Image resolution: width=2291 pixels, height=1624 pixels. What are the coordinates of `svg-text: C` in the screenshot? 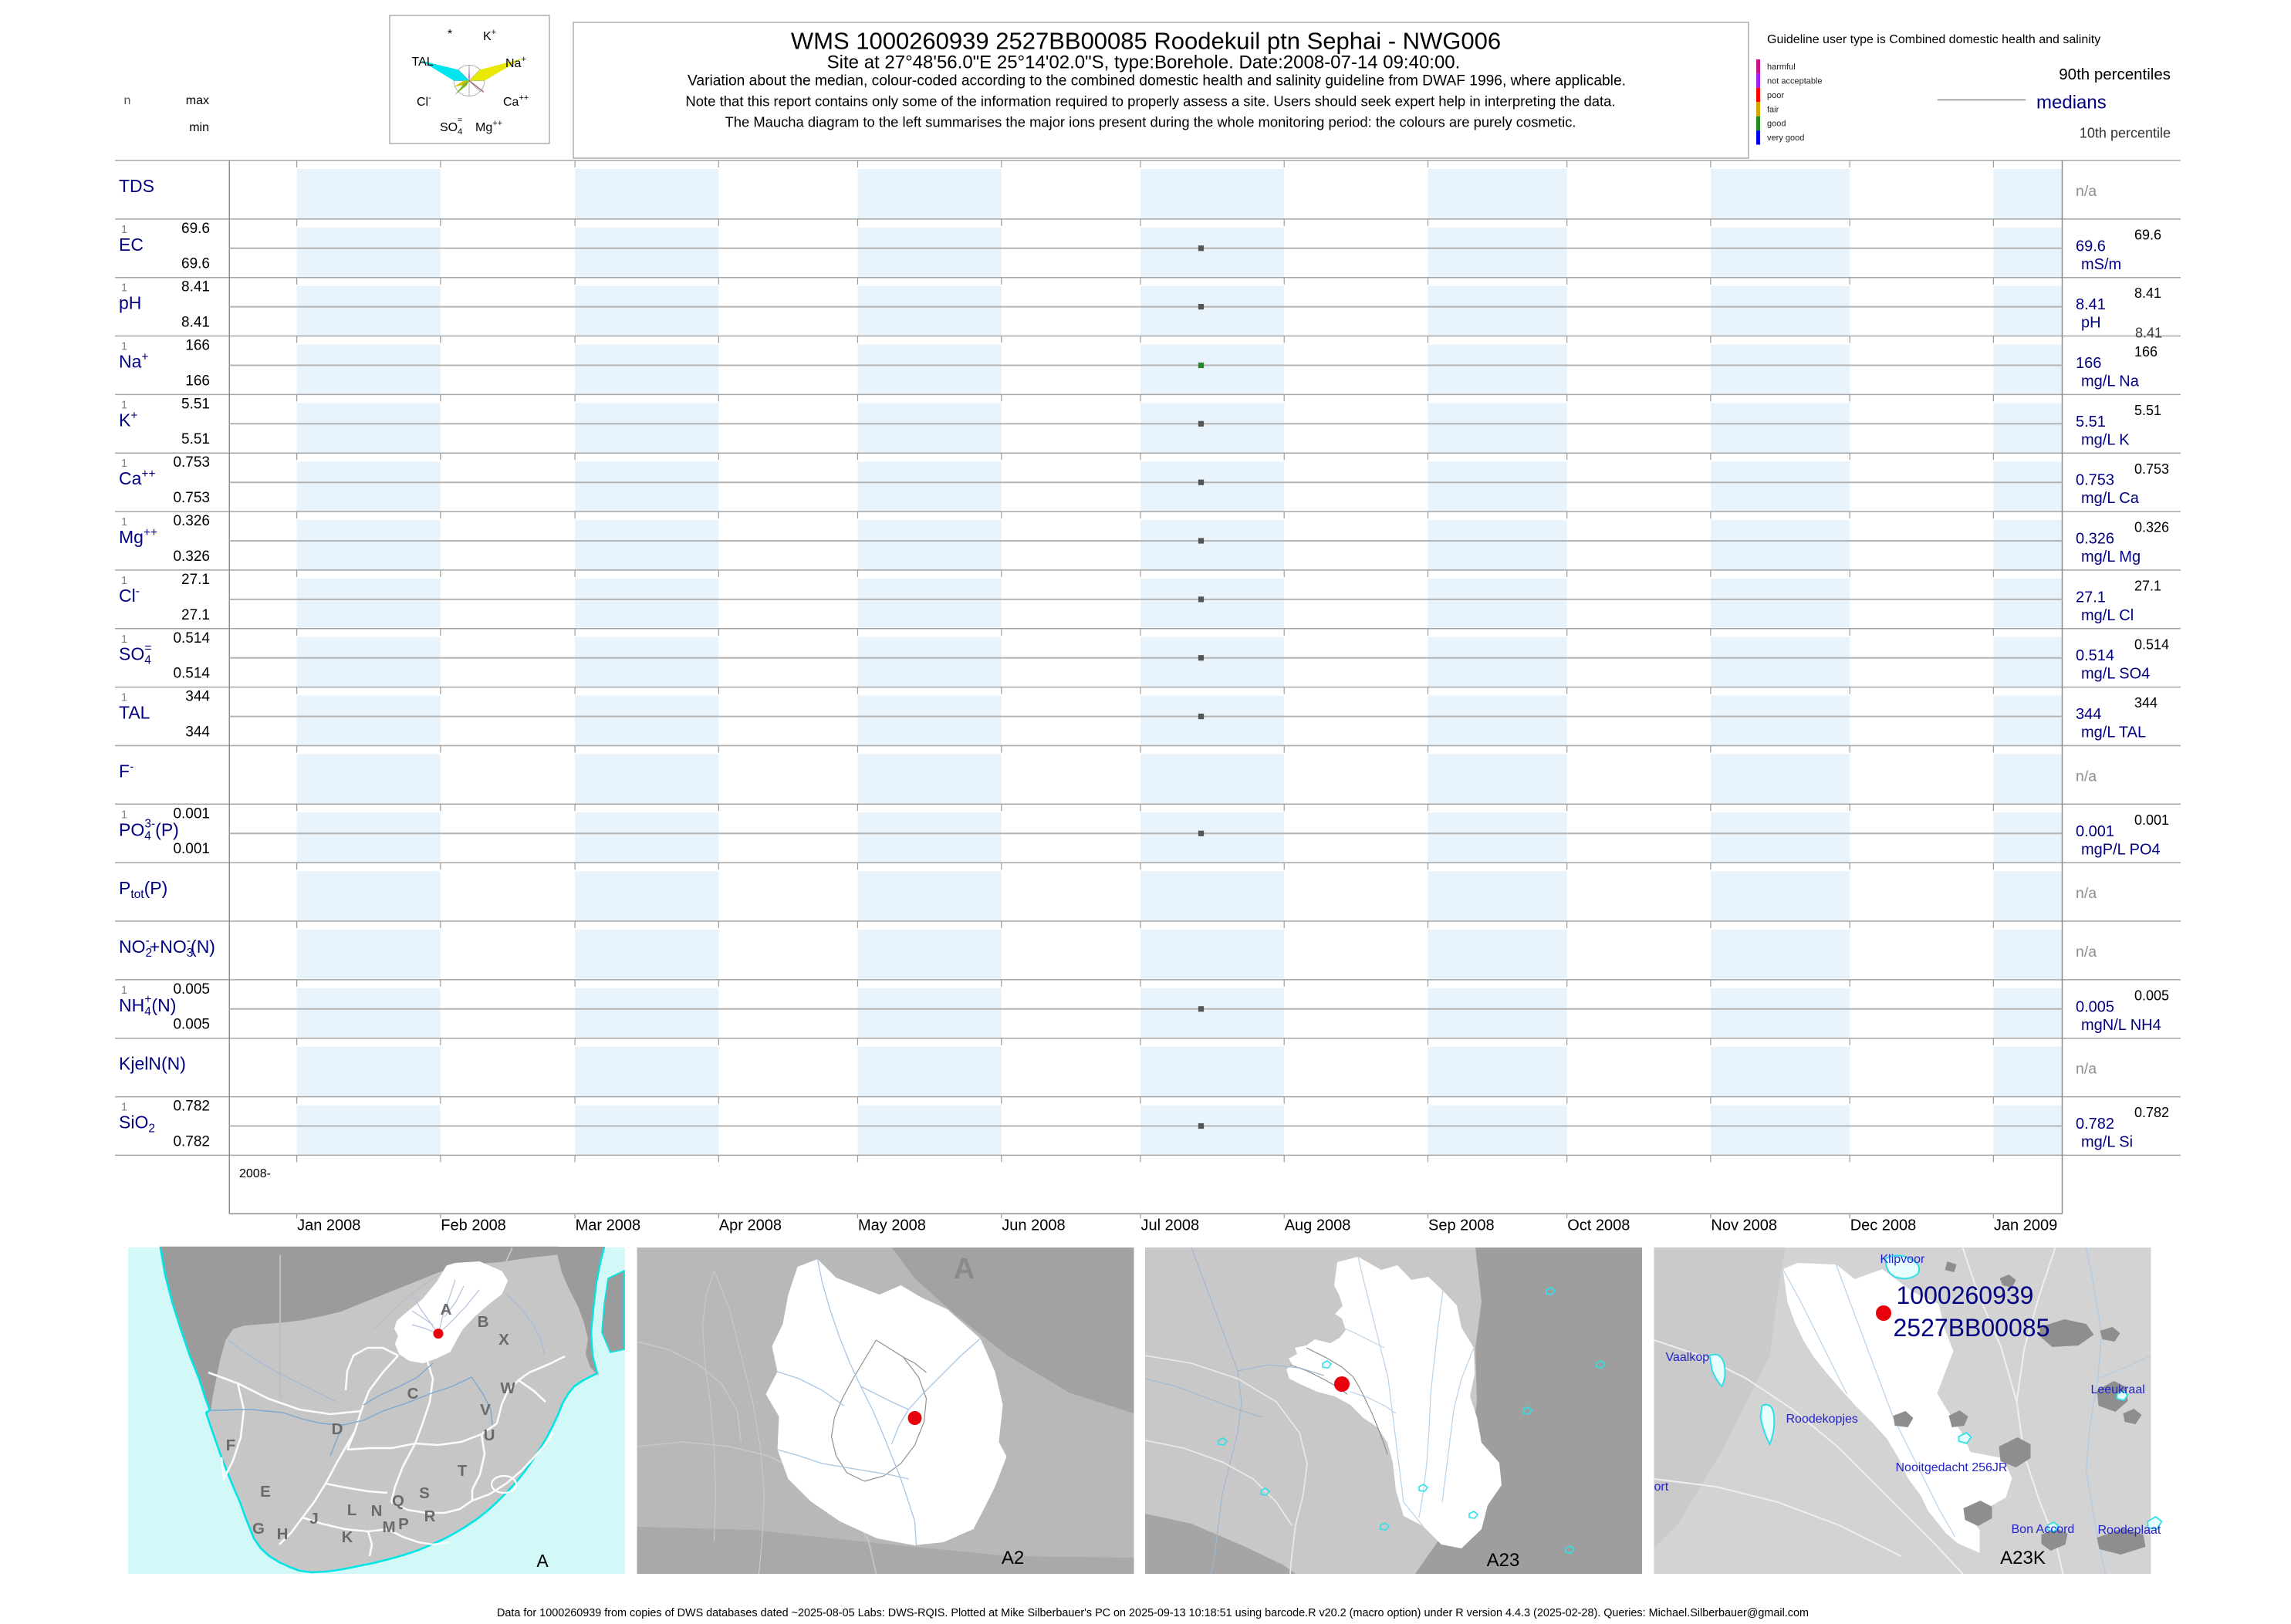 It's located at (413, 1394).